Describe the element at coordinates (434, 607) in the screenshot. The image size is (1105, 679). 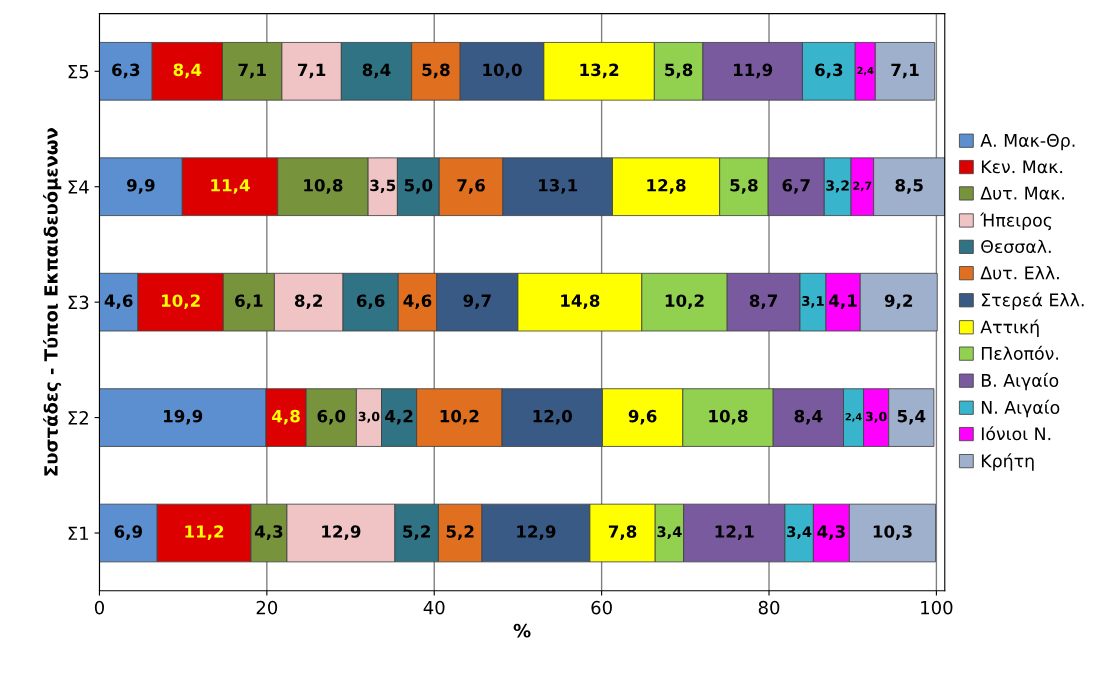
I see `x-tick-label: 40` at that location.